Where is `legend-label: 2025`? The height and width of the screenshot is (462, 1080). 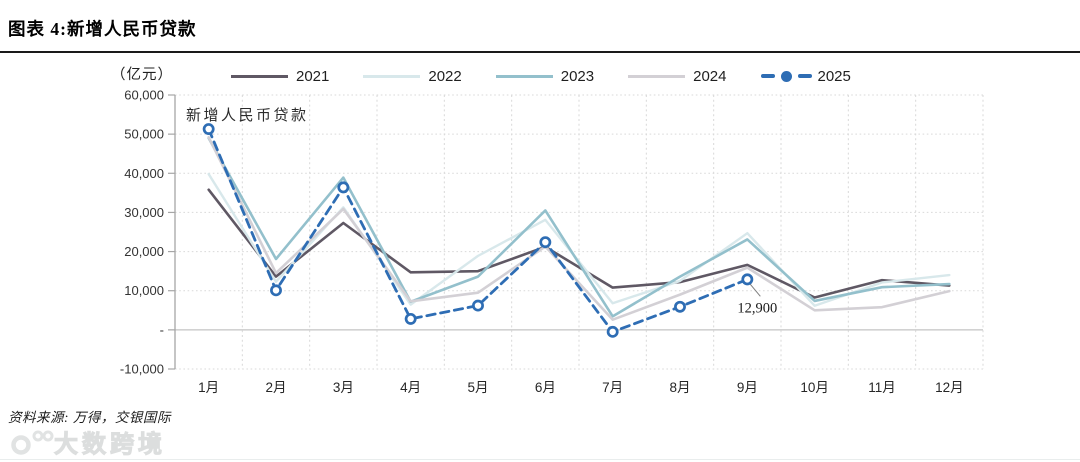 legend-label: 2025 is located at coordinates (834, 76).